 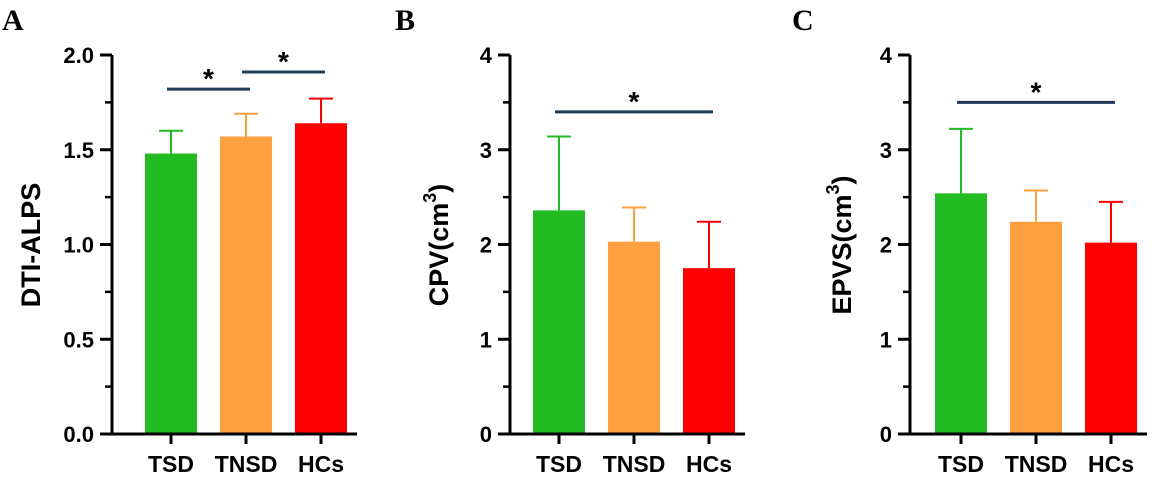 I want to click on panel-letter: A, so click(x=13, y=20).